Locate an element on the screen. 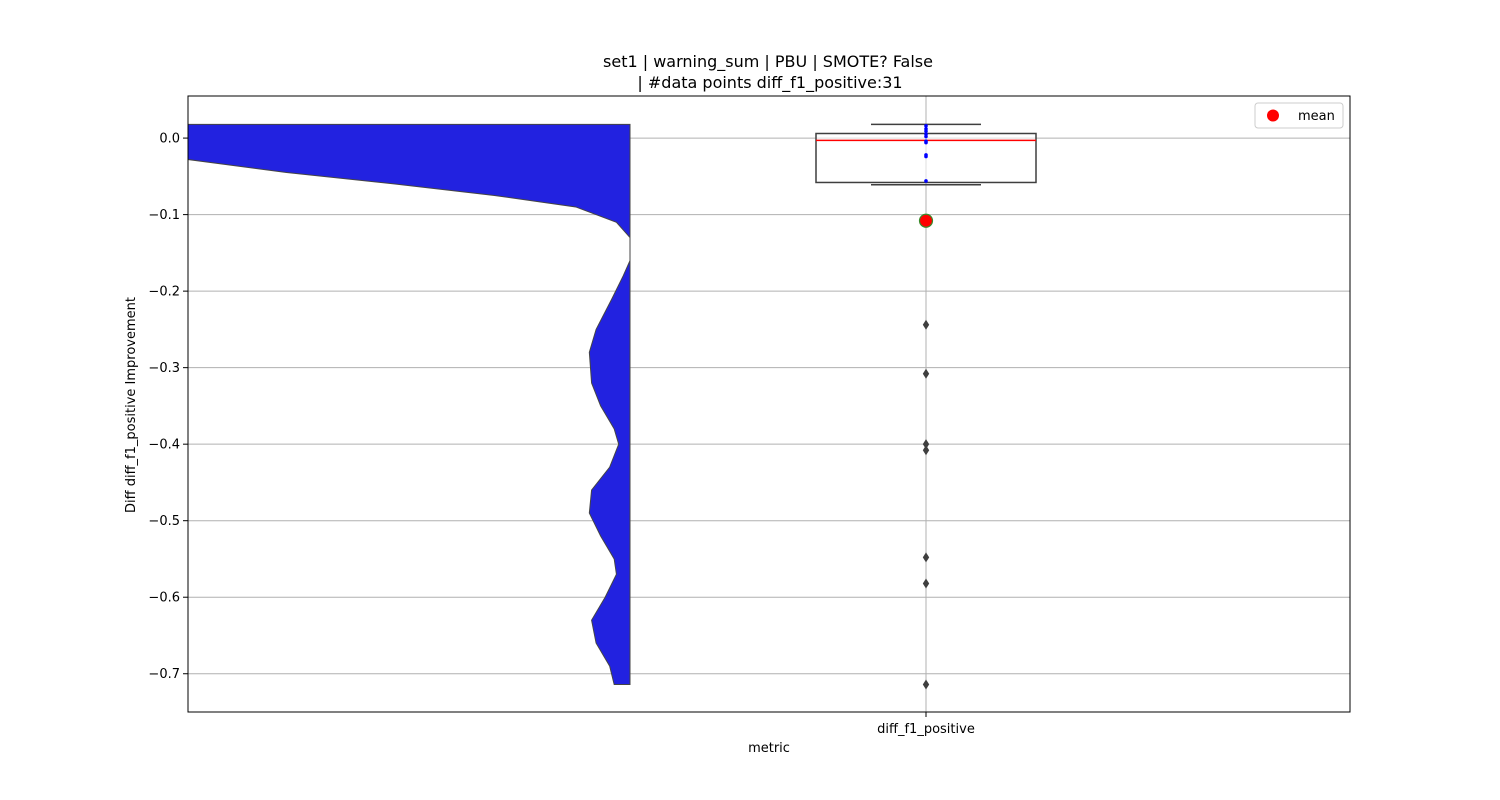  legend-frame is located at coordinates (1299, 115).